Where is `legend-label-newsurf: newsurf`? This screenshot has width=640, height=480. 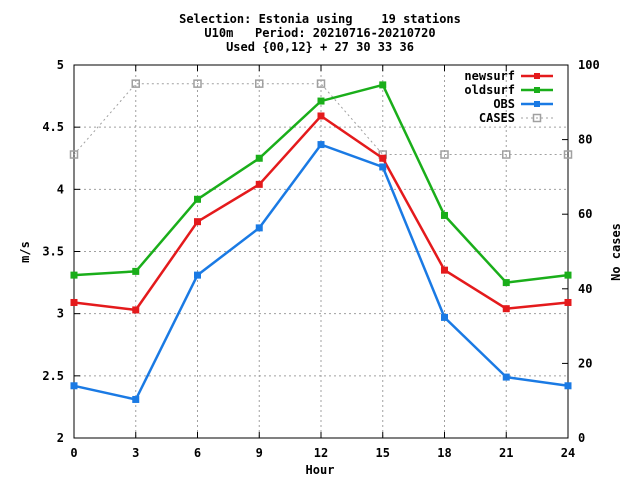
legend-label-newsurf: newsurf is located at coordinates (489, 76).